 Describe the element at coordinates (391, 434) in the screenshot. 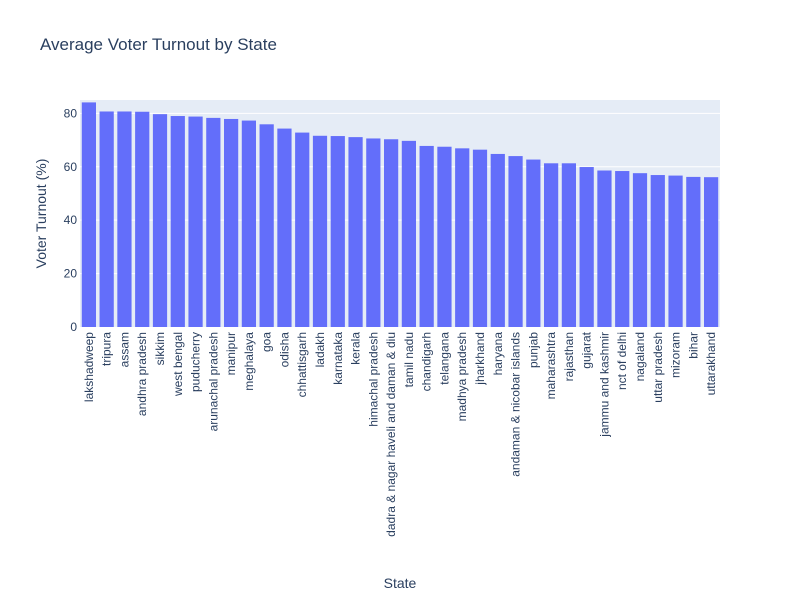

I see `x-tick-label: dadra & nagar haveli and daman & diu` at that location.